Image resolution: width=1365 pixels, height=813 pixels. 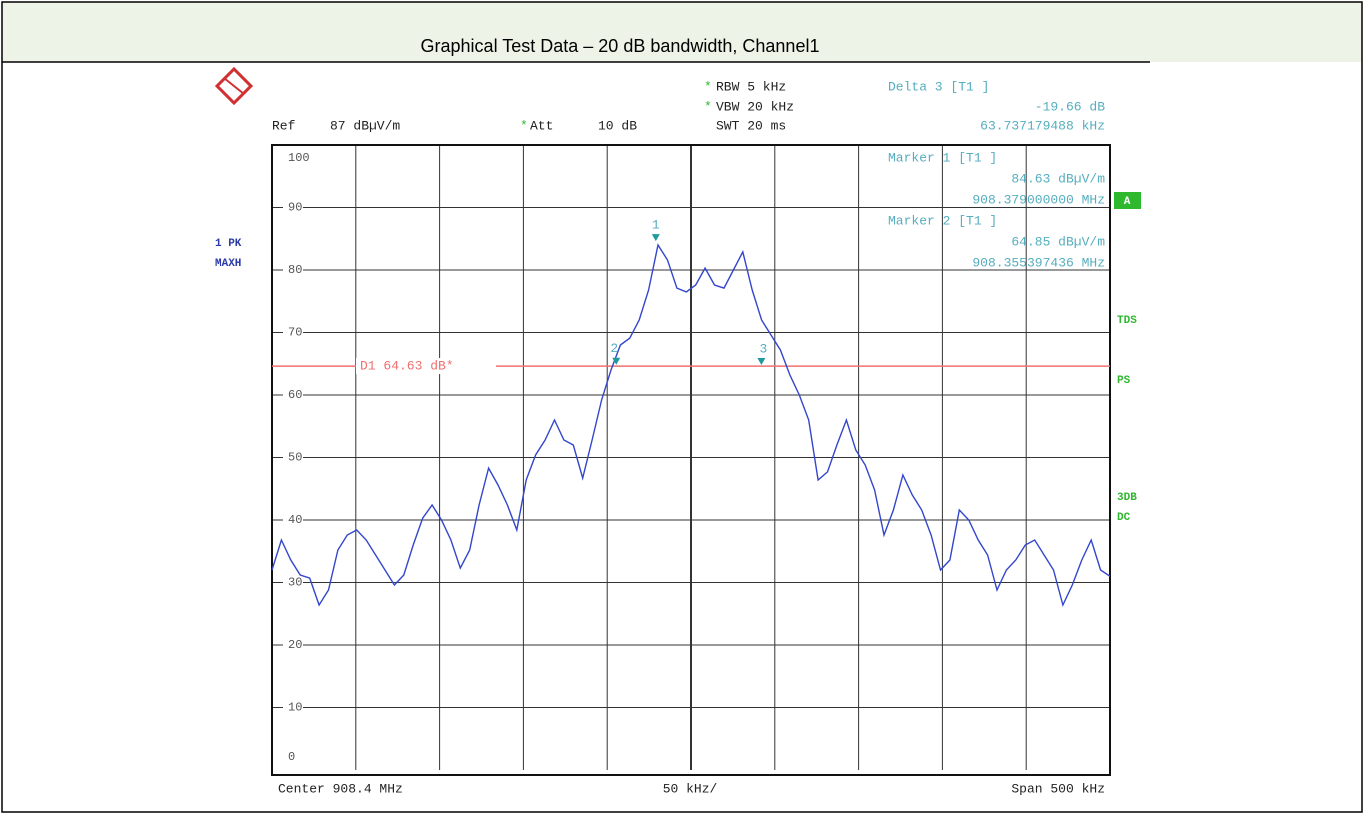 I want to click on vbw: VBW 20 kHz, so click(x=755, y=106).